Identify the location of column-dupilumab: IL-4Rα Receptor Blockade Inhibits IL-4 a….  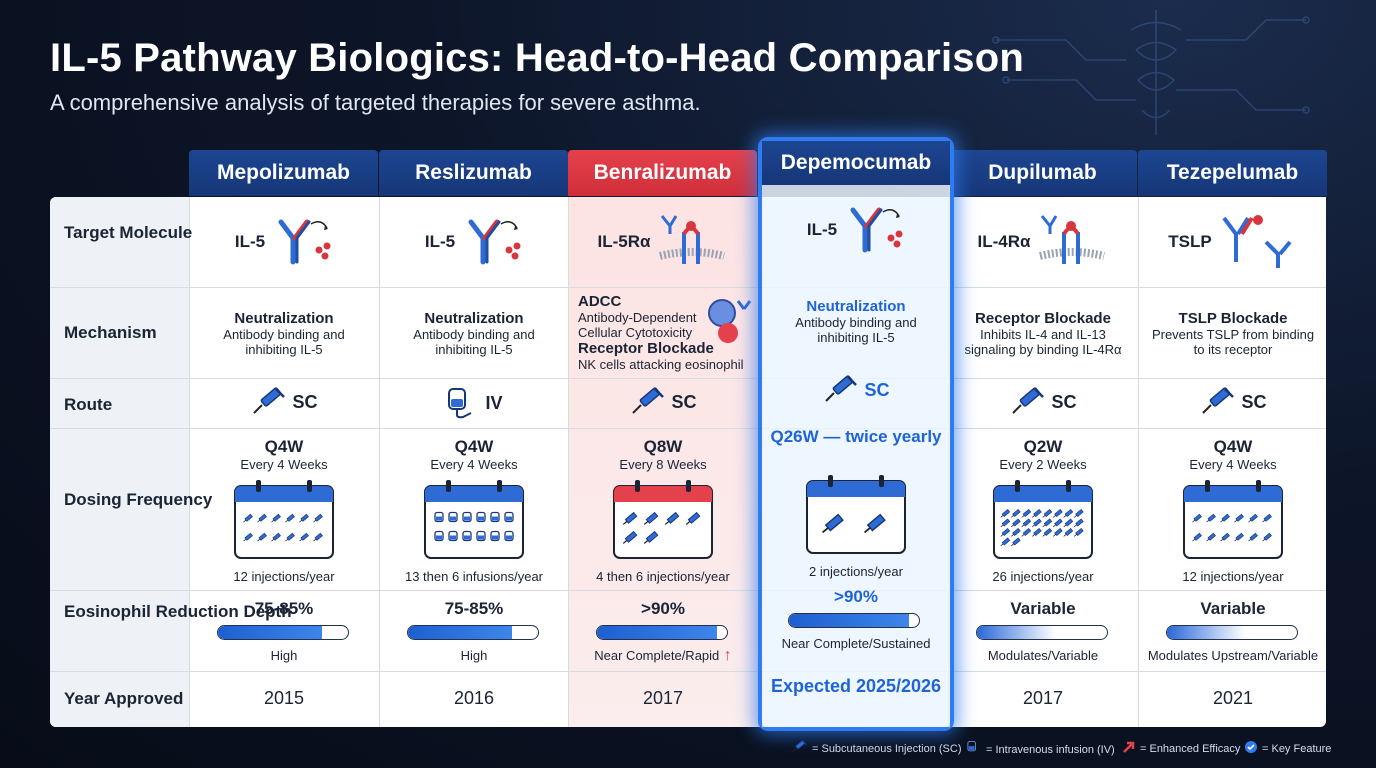
(1043, 462).